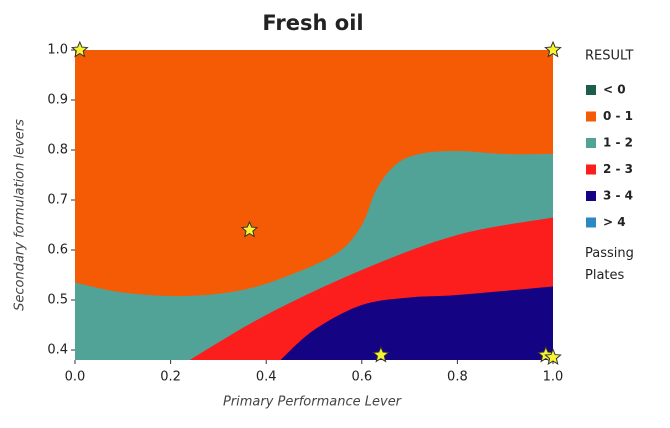 The image size is (670, 428). Describe the element at coordinates (75, 377) in the screenshot. I see `x-tick-label: 0.0` at that location.